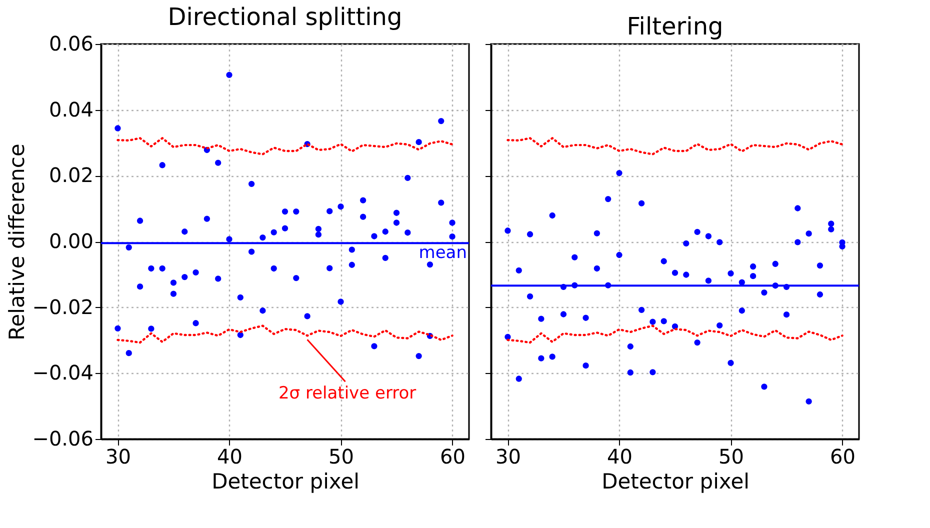 Image resolution: width=930 pixels, height=528 pixels. Describe the element at coordinates (17, 242) in the screenshot. I see `y-axis-title: Relative difference` at that location.